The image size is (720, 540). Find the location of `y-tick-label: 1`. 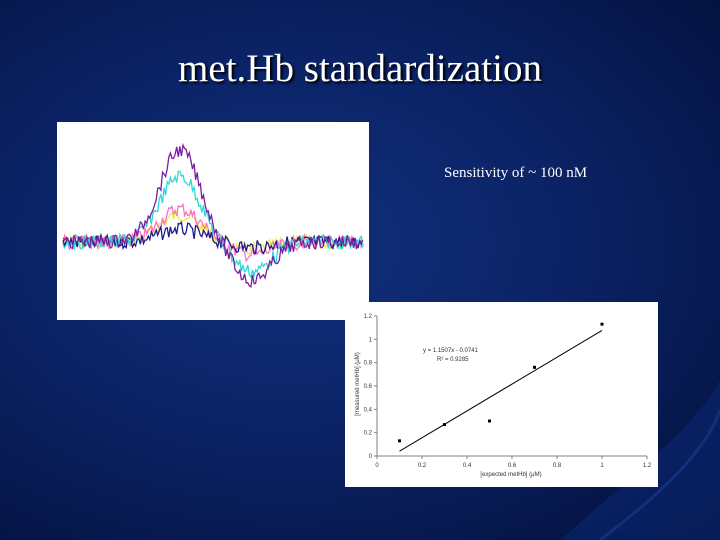

y-tick-label: 1 is located at coordinates (371, 340).